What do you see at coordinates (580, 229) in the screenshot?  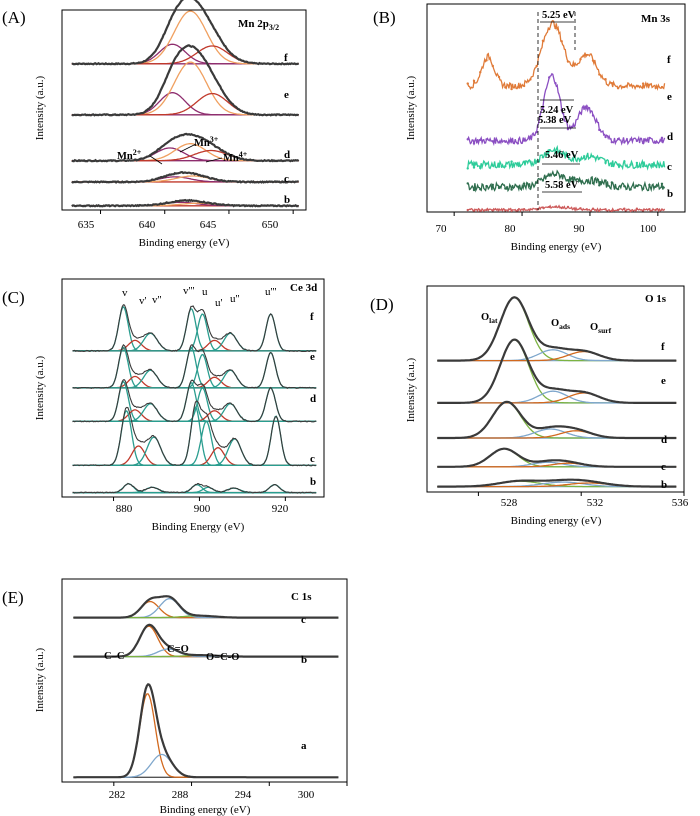 I see `panel-b-xtick: 90` at bounding box center [580, 229].